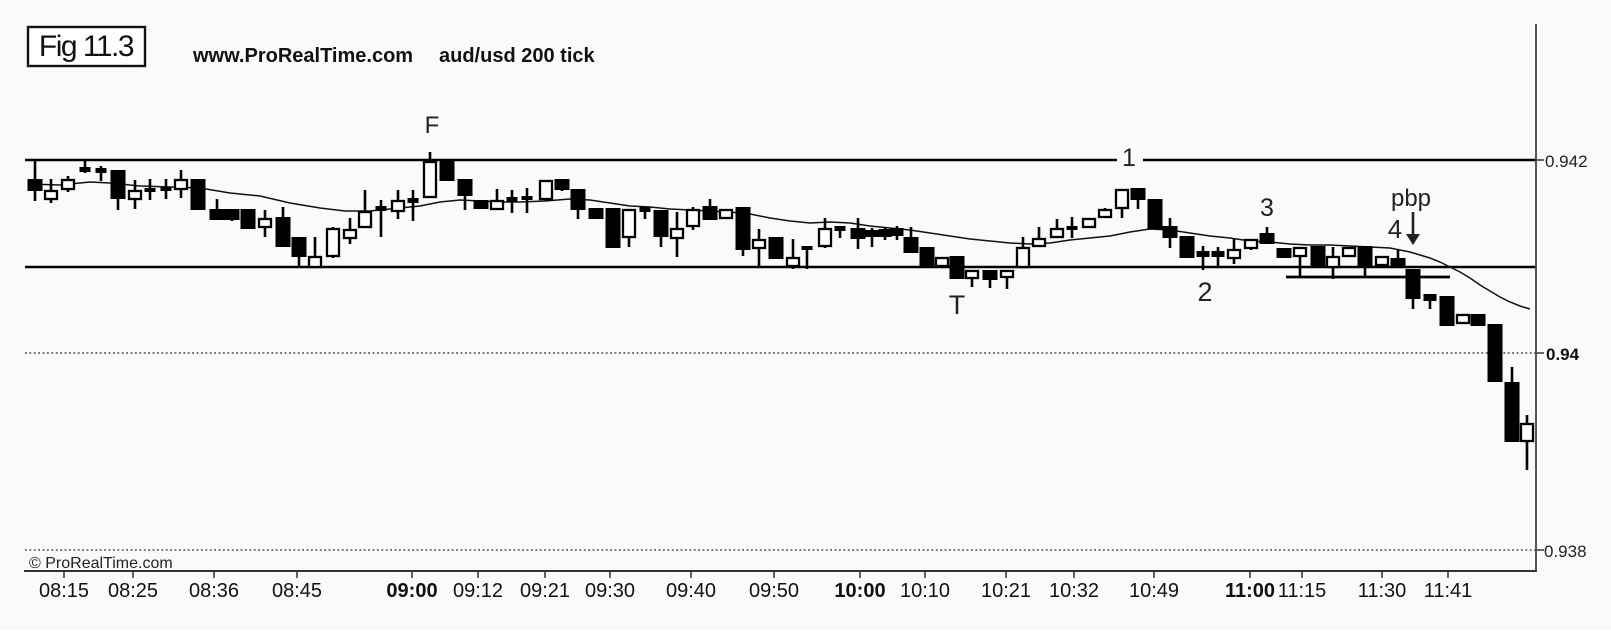 Image resolution: width=1611 pixels, height=635 pixels. Describe the element at coordinates (1267, 208) in the screenshot. I see `svg-text: 3` at that location.